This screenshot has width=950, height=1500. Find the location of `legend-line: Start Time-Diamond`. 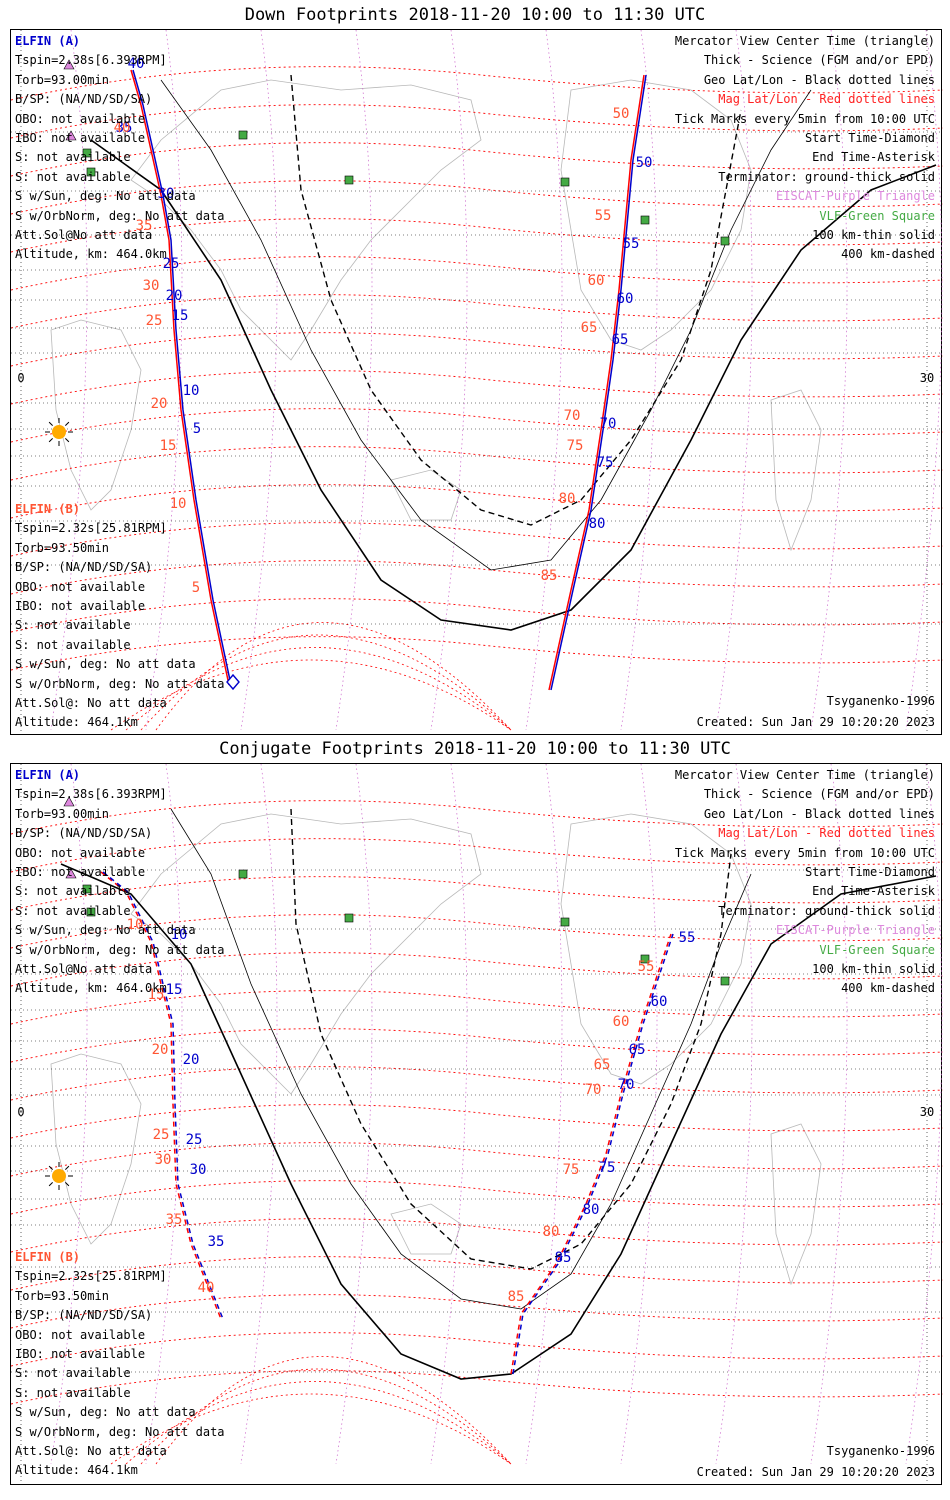

legend-line: Start Time-Diamond is located at coordinates (869, 137).